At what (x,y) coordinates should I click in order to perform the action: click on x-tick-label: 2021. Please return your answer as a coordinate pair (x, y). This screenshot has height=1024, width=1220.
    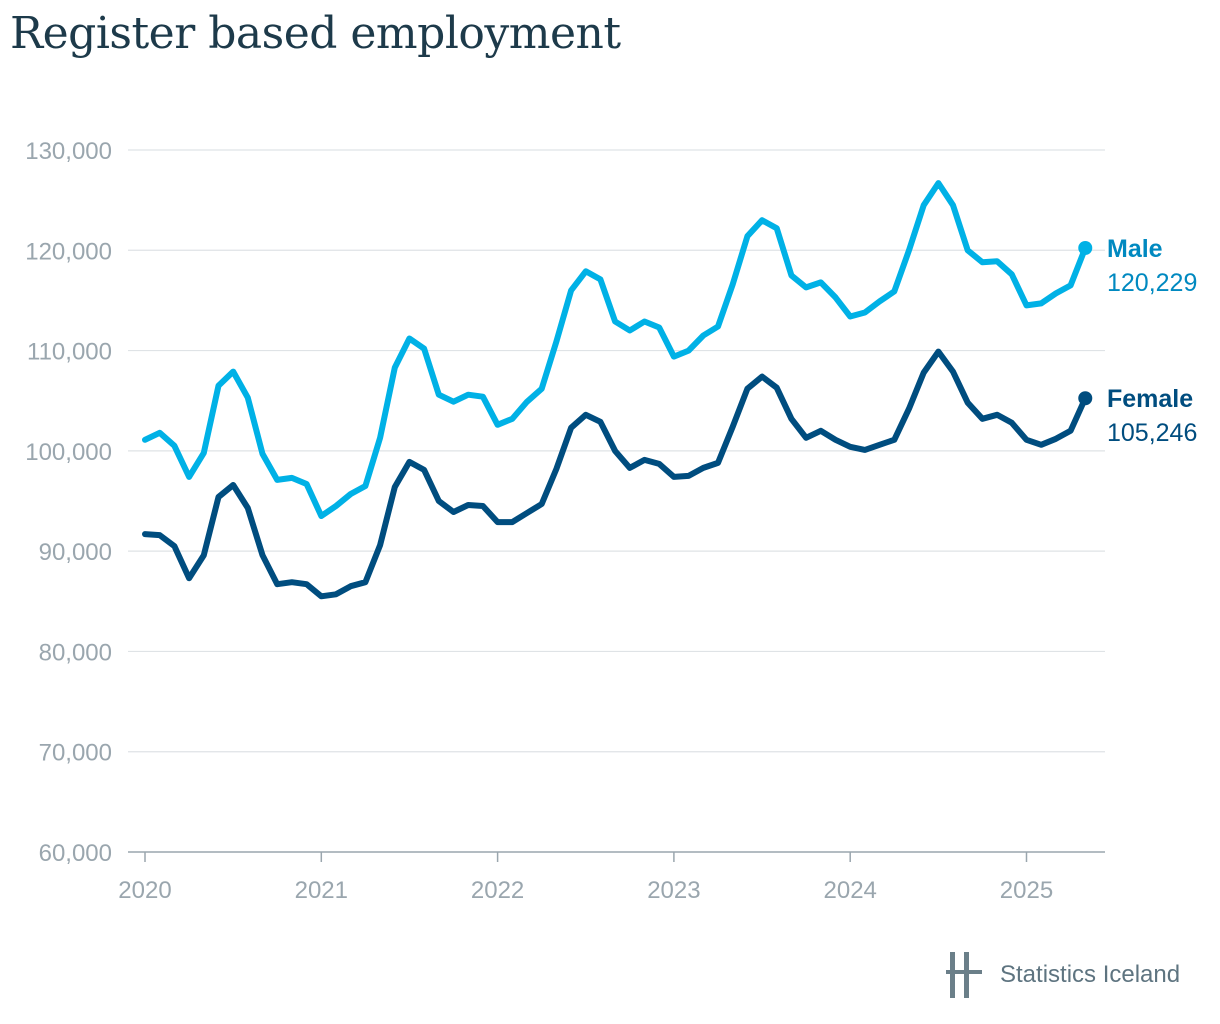
    Looking at the image, I should click on (321, 890).